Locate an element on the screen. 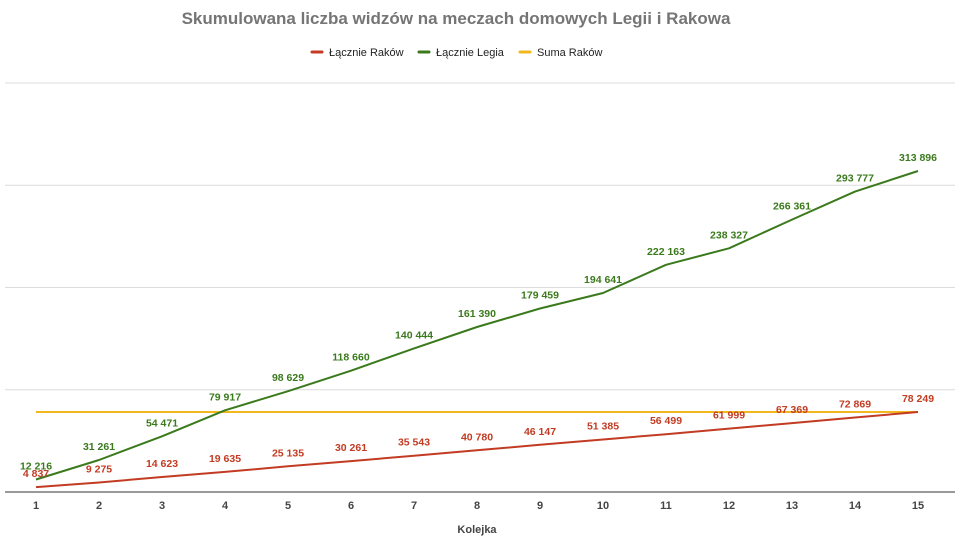 The width and height of the screenshot is (960, 540). x-tick-label: 8 is located at coordinates (477, 506).